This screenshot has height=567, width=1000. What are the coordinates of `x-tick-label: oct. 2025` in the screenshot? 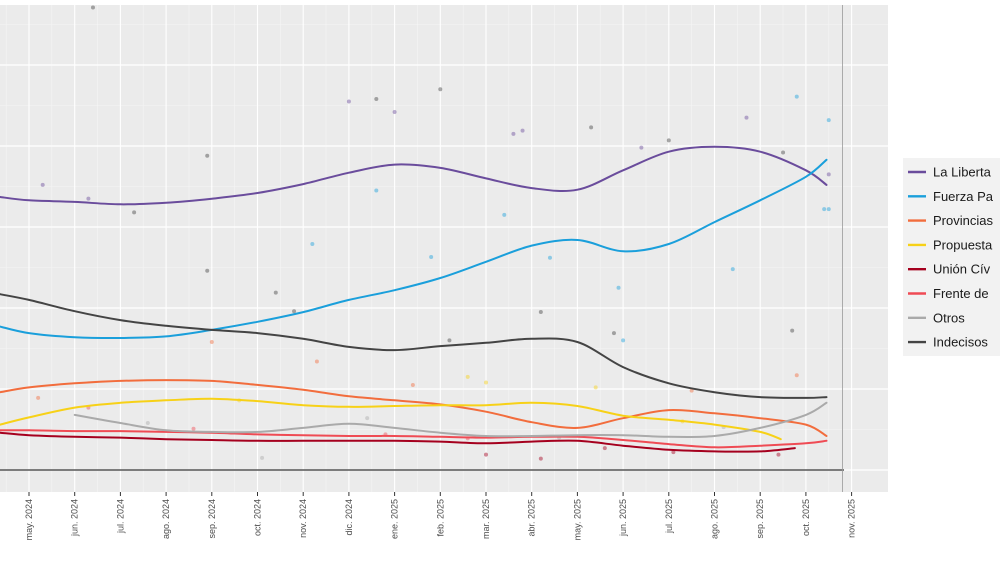 It's located at (806, 517).